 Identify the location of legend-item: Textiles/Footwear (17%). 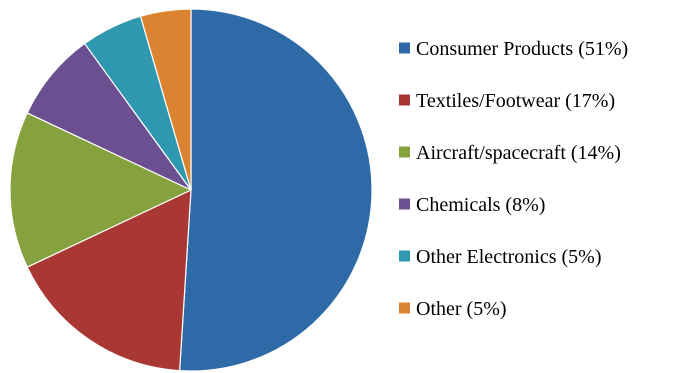
(507, 101).